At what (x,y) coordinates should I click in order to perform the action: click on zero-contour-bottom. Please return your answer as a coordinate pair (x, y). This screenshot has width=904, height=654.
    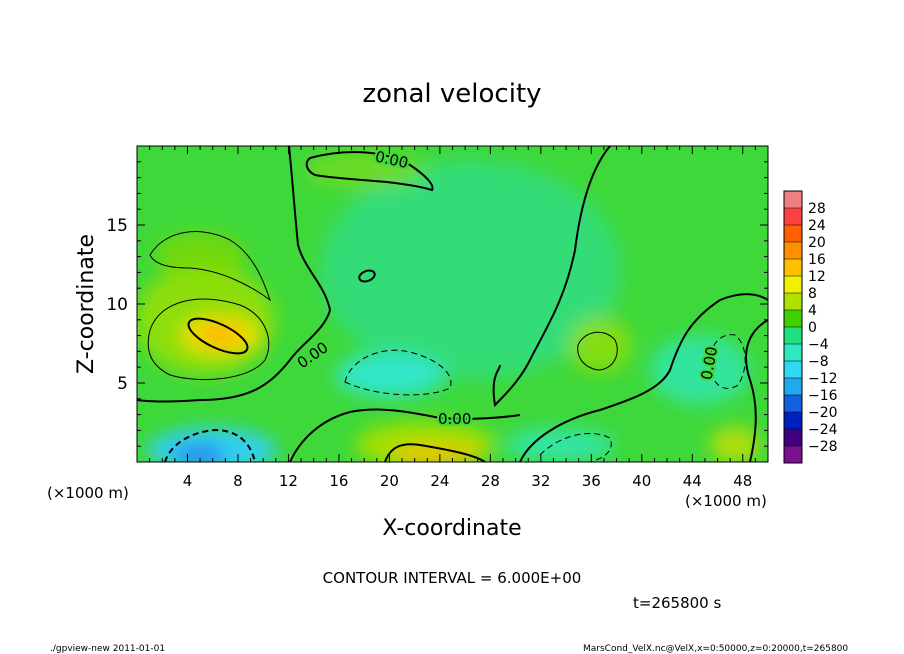
    Looking at the image, I should click on (435, 452).